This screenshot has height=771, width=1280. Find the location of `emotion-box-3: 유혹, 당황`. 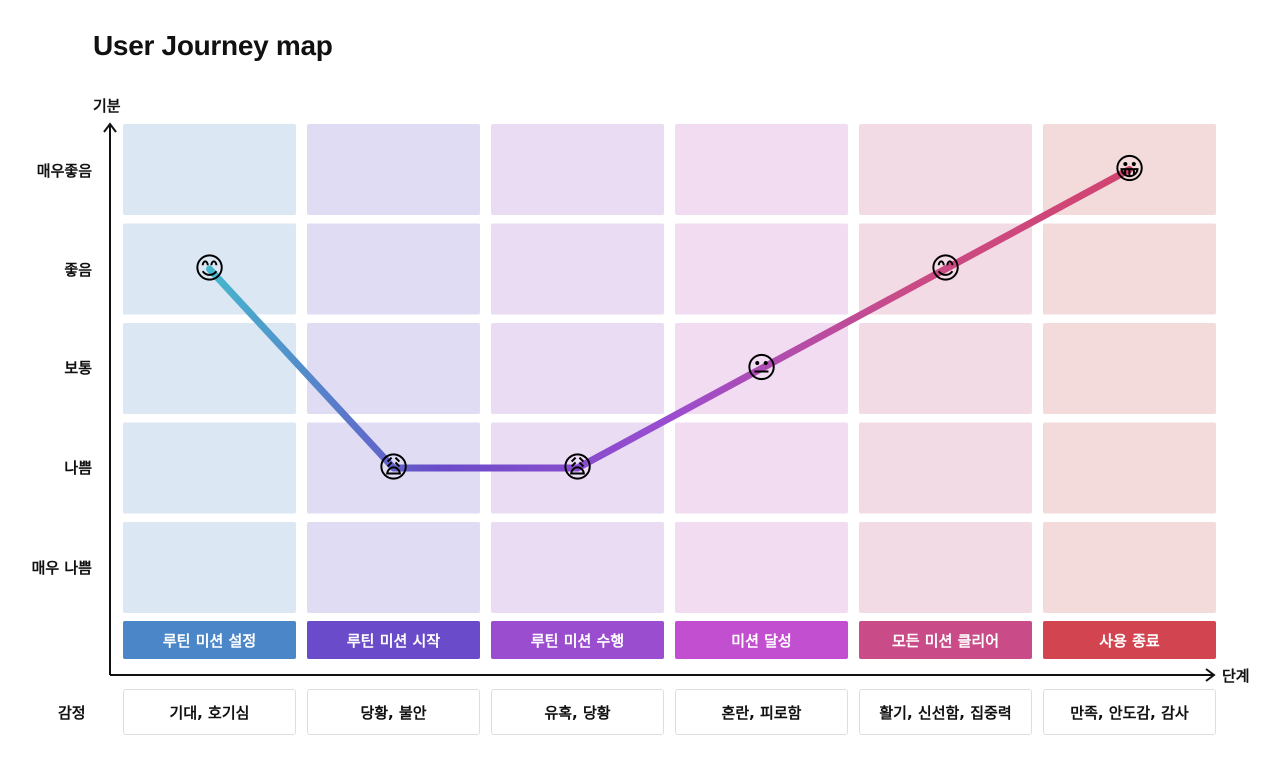

emotion-box-3: 유혹, 당황 is located at coordinates (577, 712).